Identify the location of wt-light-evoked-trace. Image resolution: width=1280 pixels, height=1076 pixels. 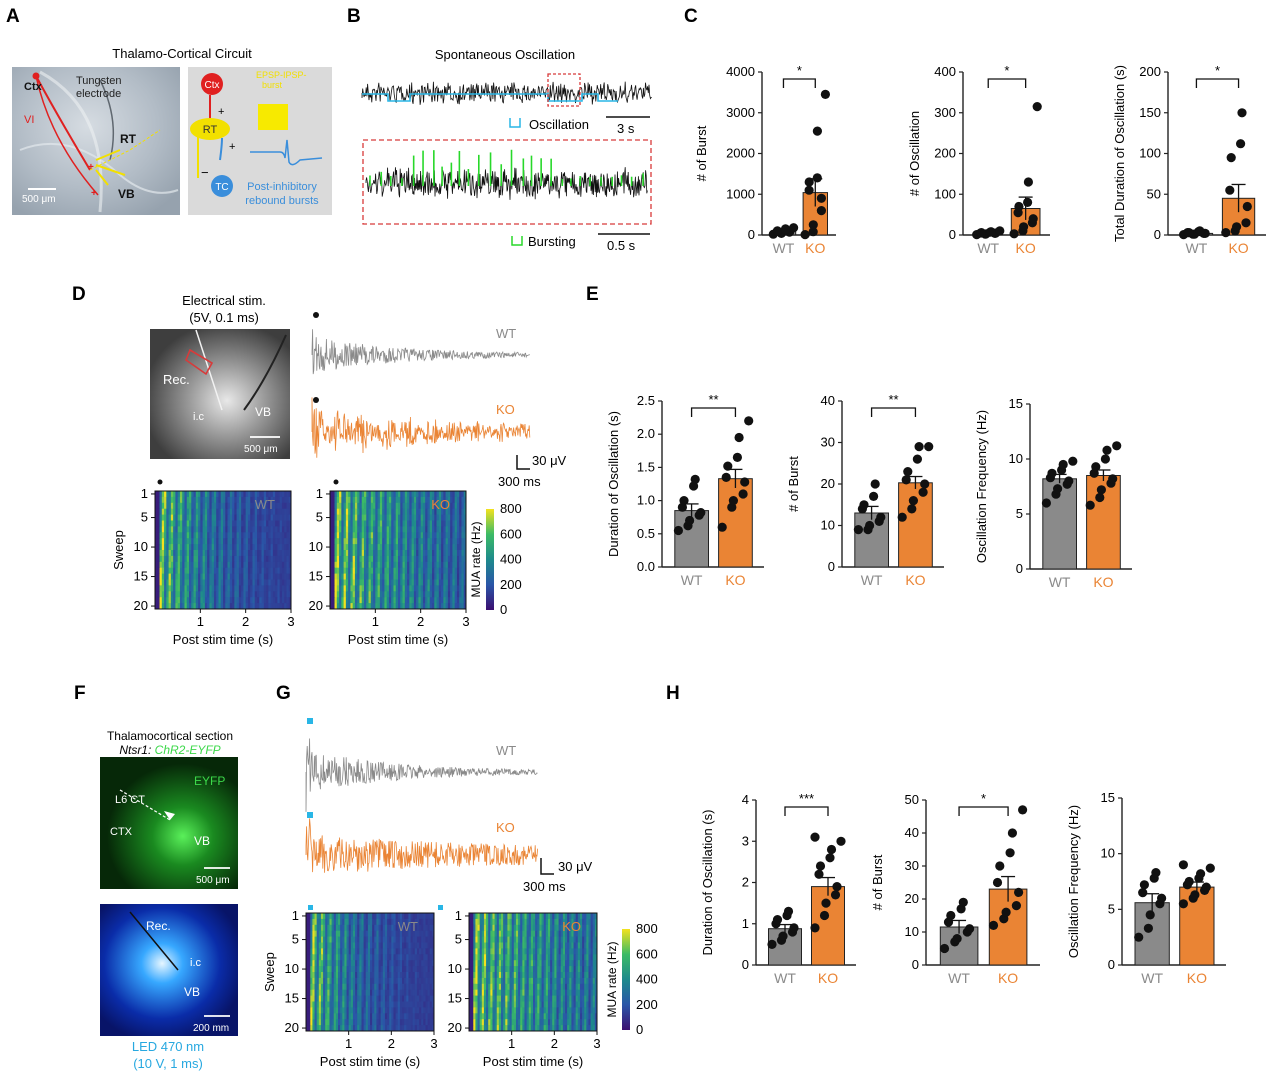
(421, 775).